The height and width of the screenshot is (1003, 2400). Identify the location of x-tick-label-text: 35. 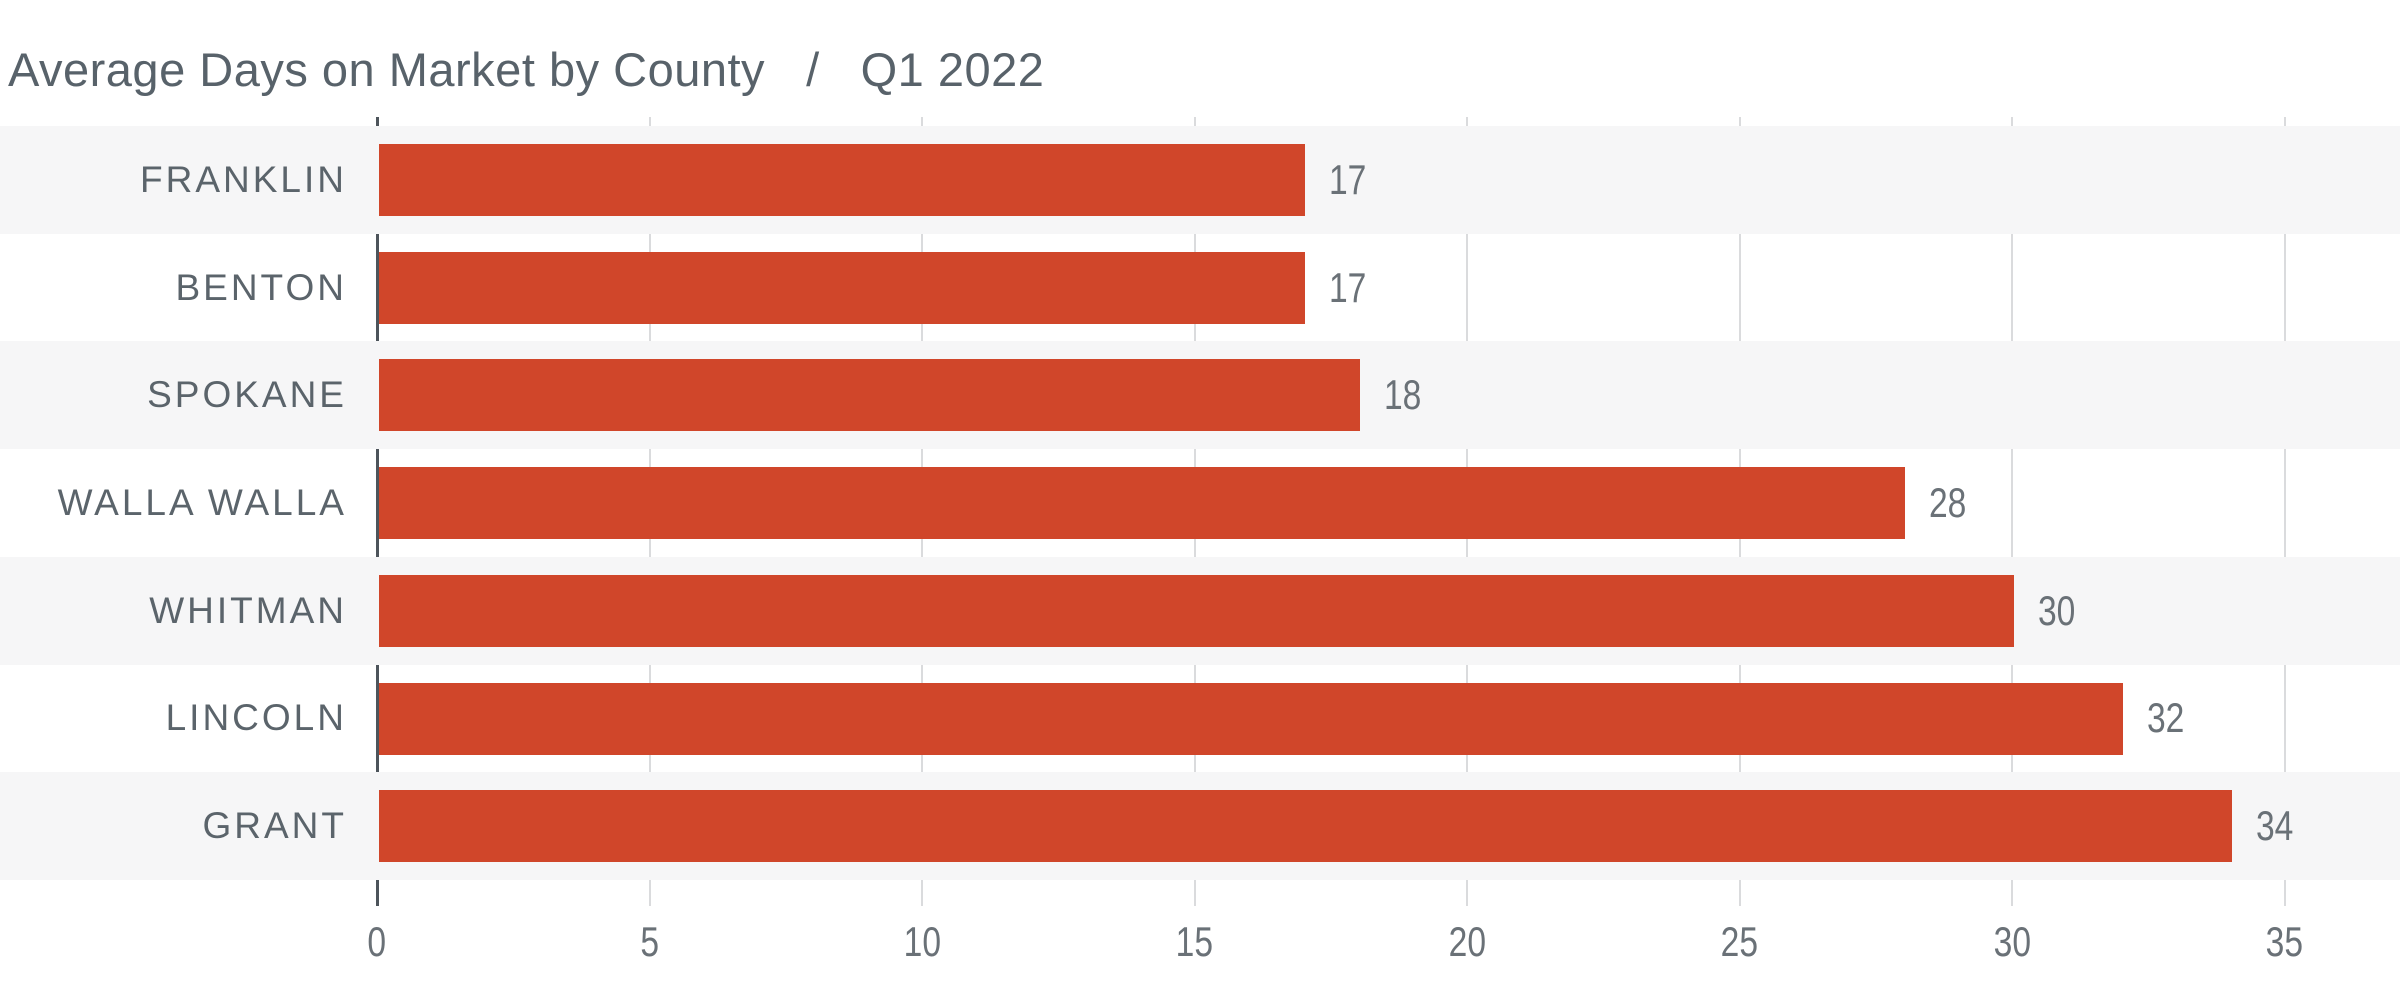
(2284, 941).